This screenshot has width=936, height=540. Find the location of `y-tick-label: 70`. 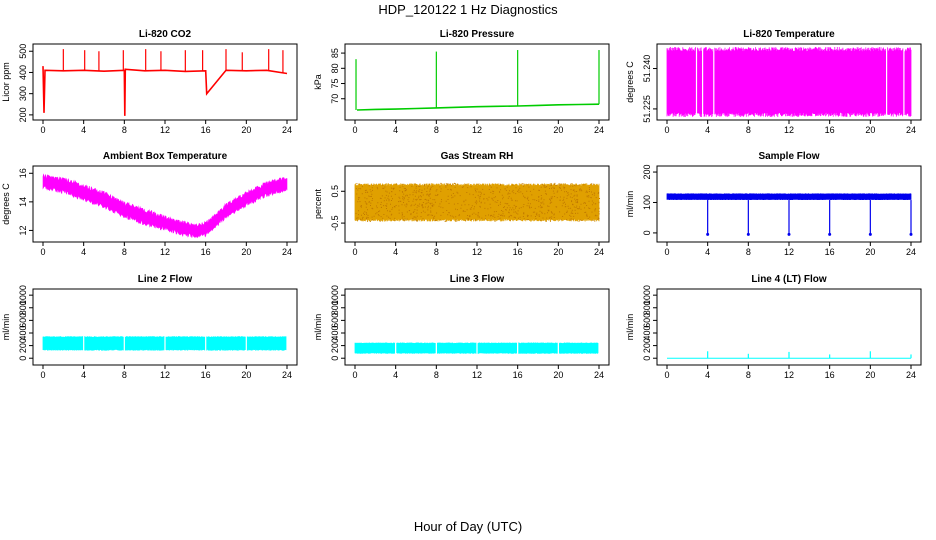

y-tick-label: 70 is located at coordinates (335, 99).